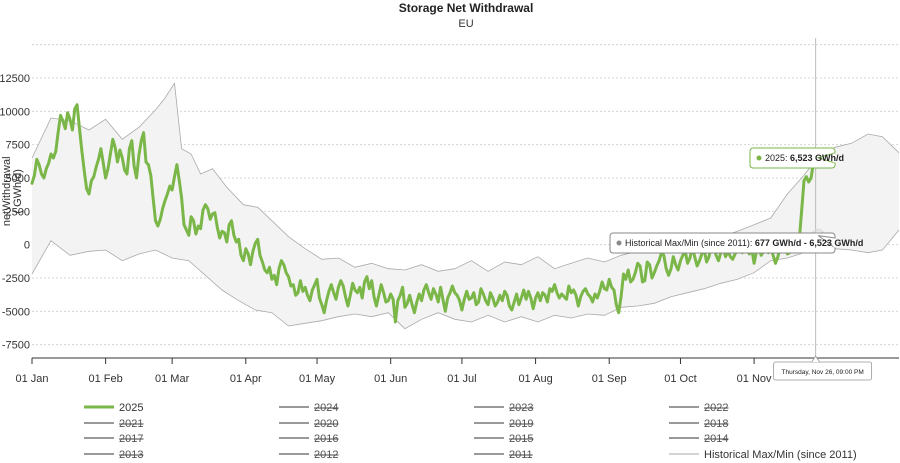  Describe the element at coordinates (466, 8) in the screenshot. I see `chart-title: Storage Net Withdrawal` at that location.